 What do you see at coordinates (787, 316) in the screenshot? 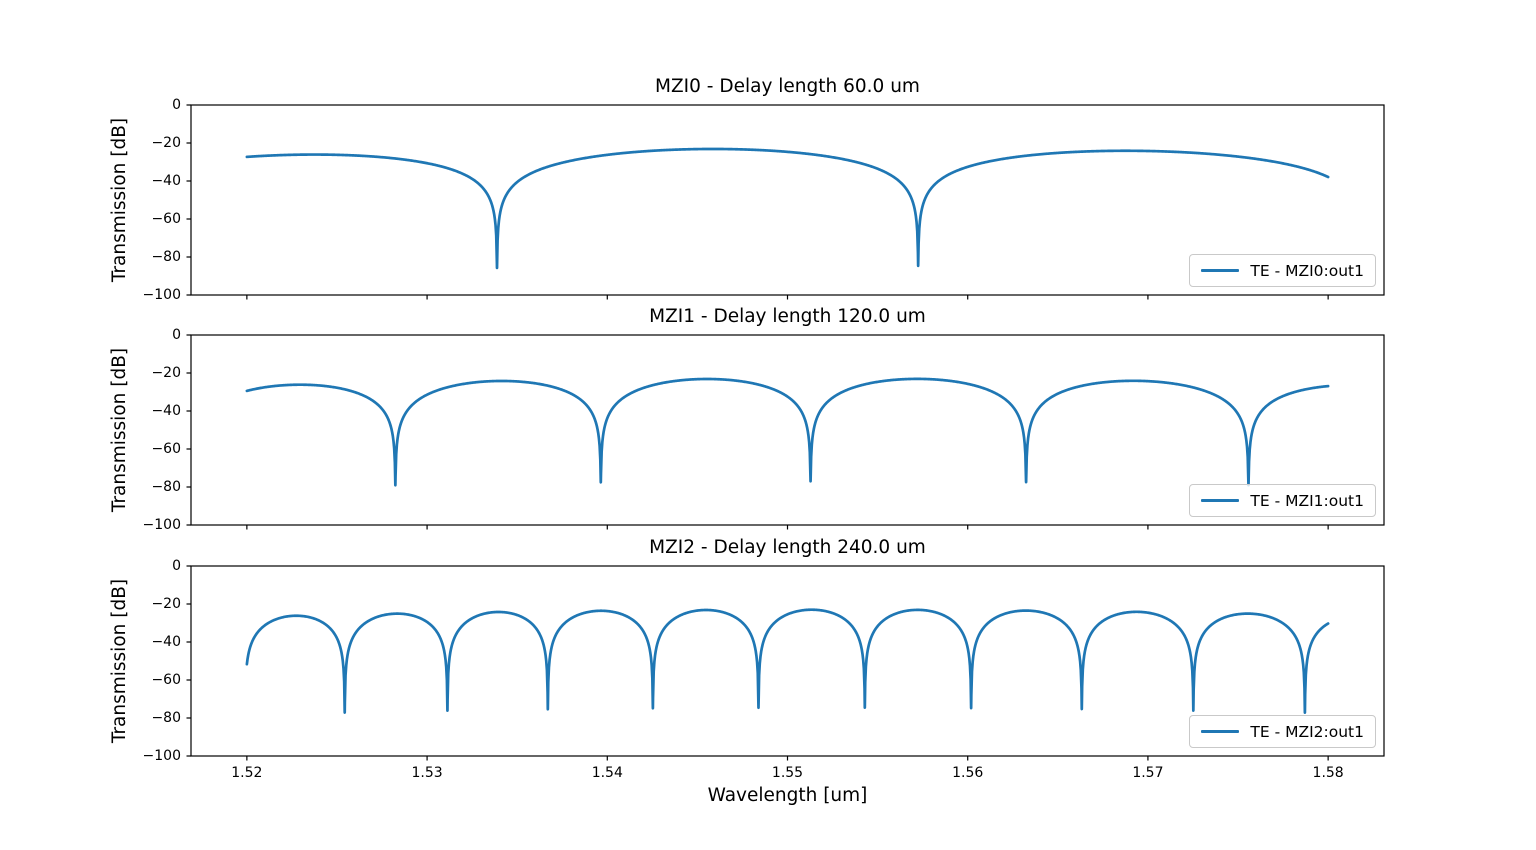
I see `subplot1-title: MZI1 - Delay length 120.0 um` at bounding box center [787, 316].